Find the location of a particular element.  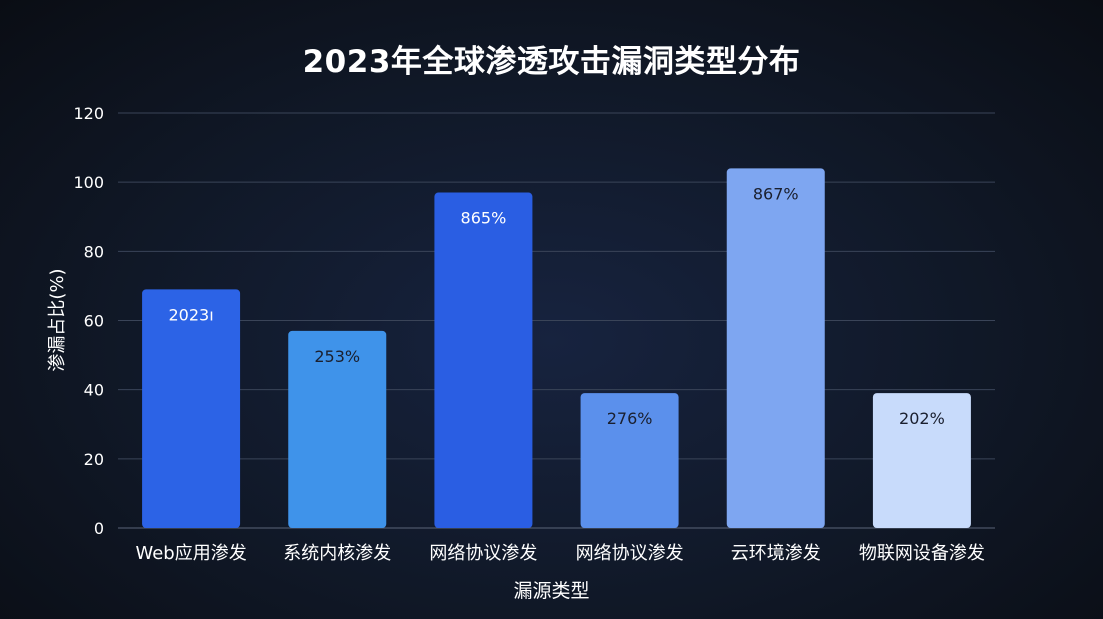

y-tick-label: 100 is located at coordinates (88, 182).